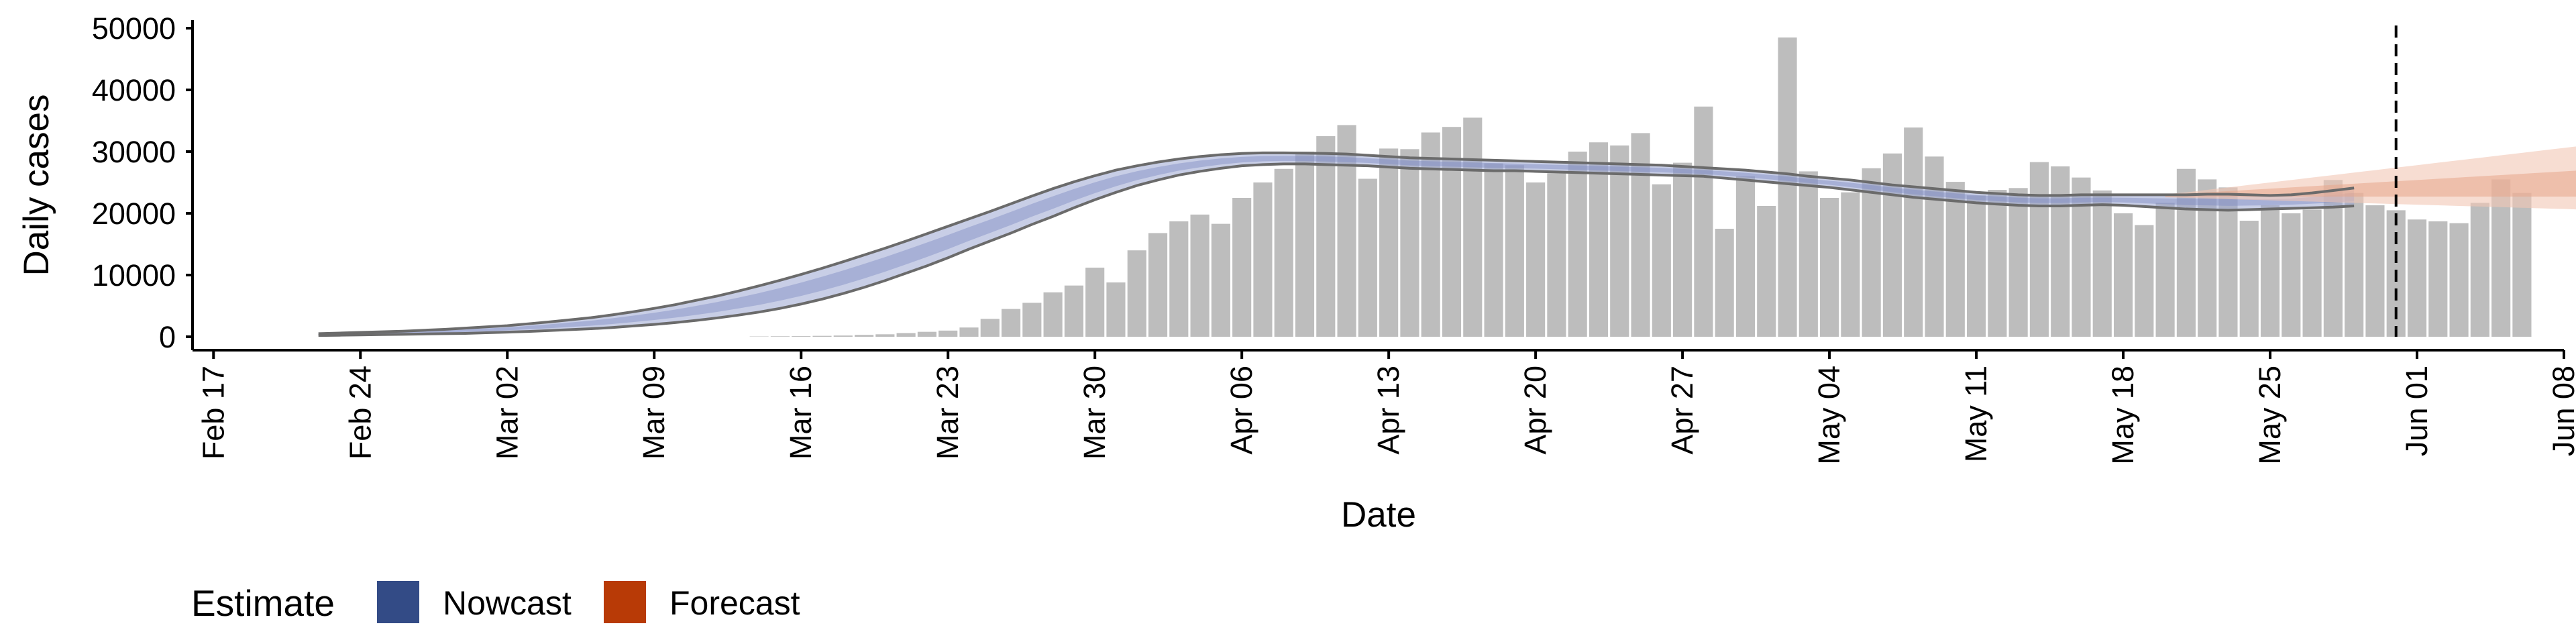  What do you see at coordinates (398, 602) in the screenshot?
I see `legend-swatch-nowcast` at bounding box center [398, 602].